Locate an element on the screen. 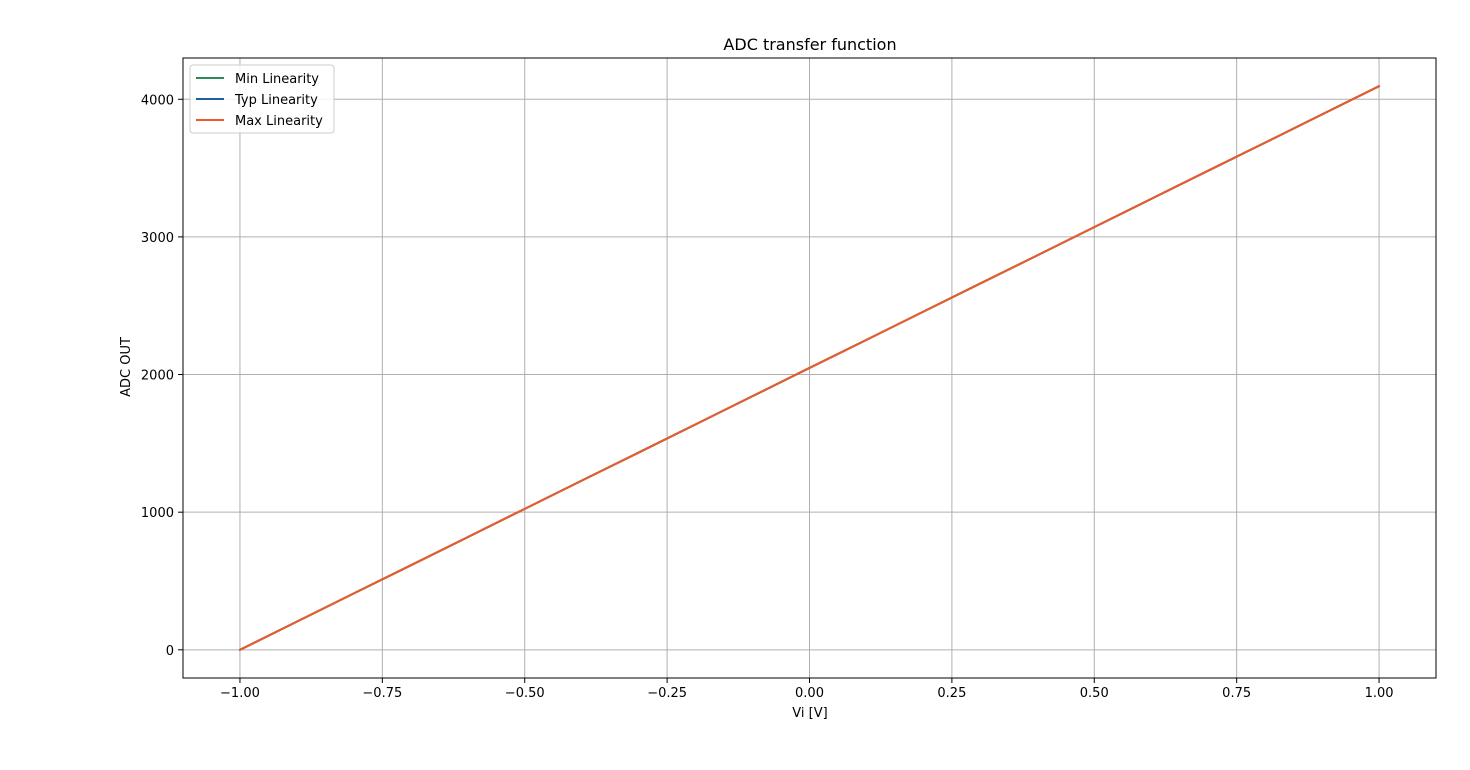  x-tick-label: −0.50 is located at coordinates (525, 693).